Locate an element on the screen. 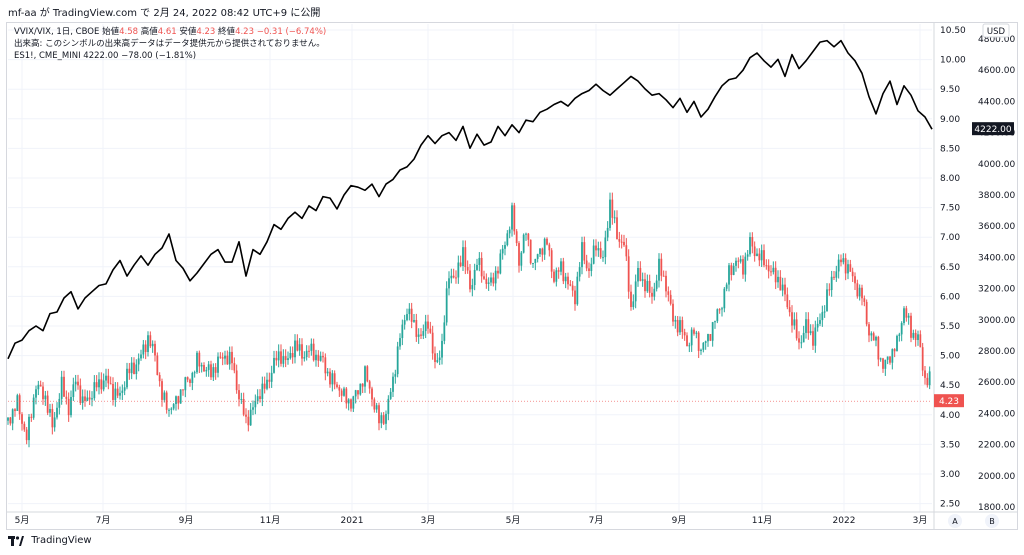 The width and height of the screenshot is (1024, 555). legend-low-label: 安値 is located at coordinates (188, 32).